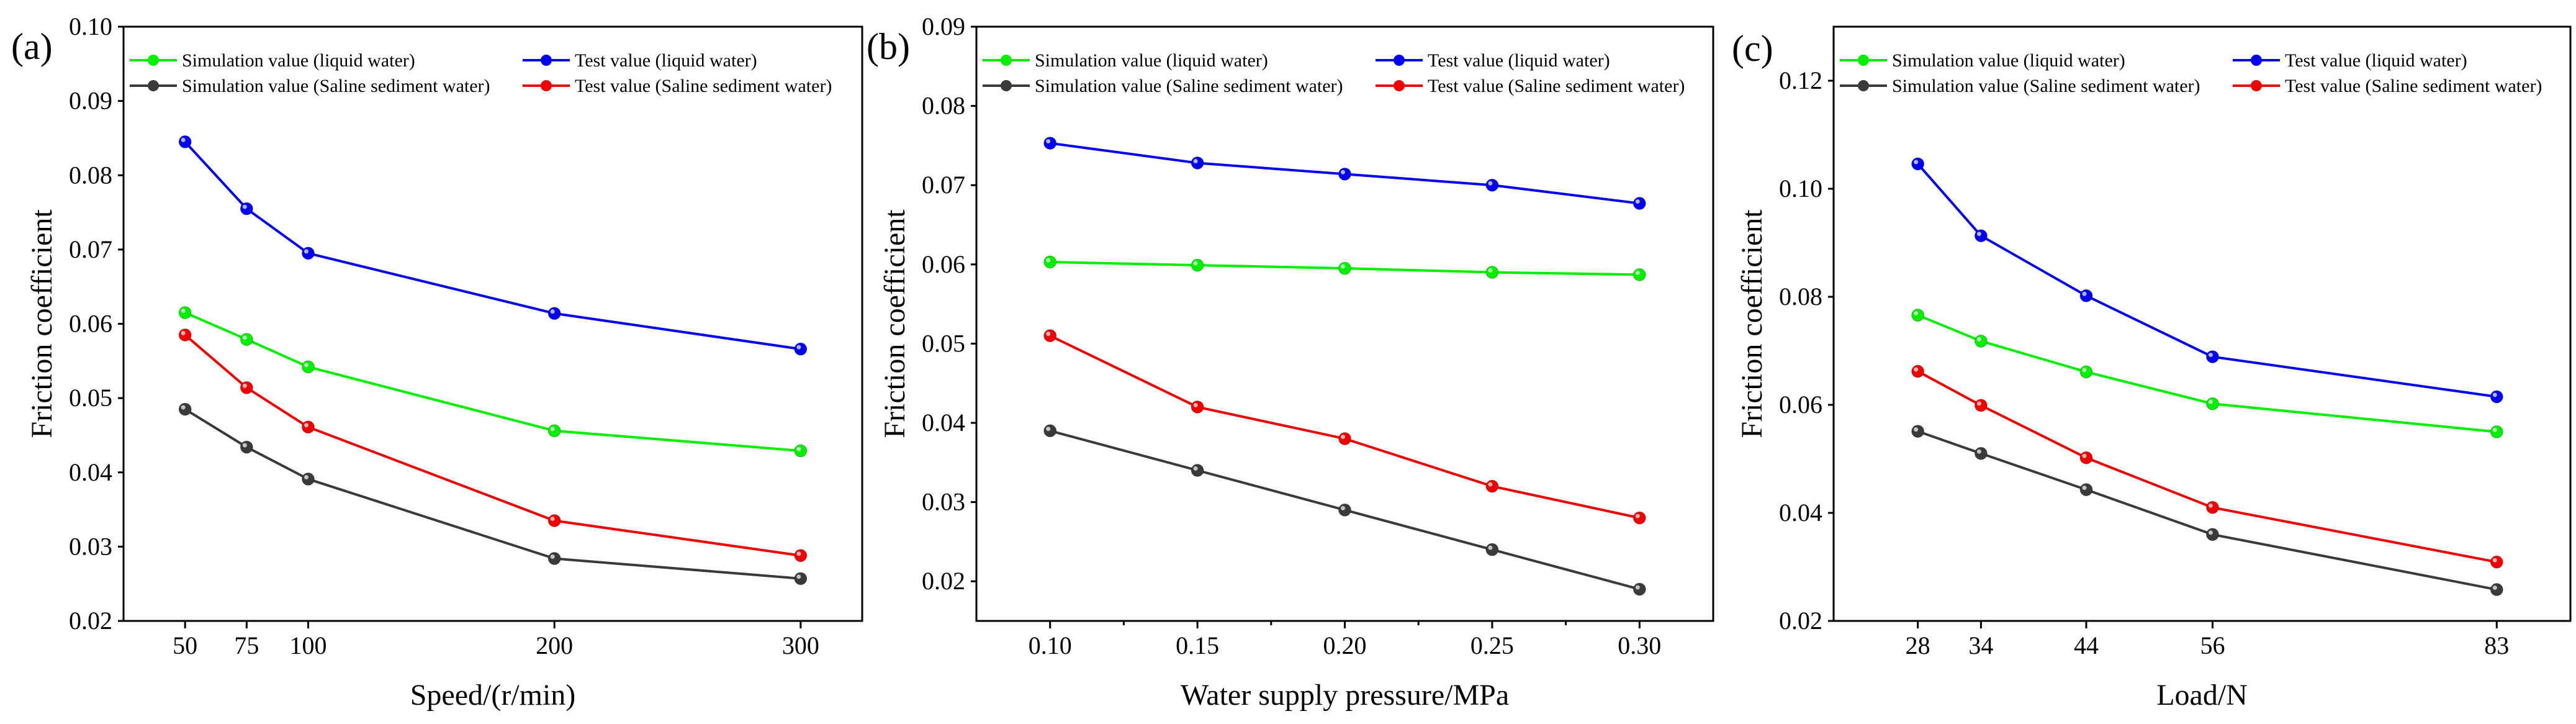 Image resolution: width=2576 pixels, height=724 pixels. Describe the element at coordinates (90, 324) in the screenshot. I see `y-tick-label: 0.06` at that location.